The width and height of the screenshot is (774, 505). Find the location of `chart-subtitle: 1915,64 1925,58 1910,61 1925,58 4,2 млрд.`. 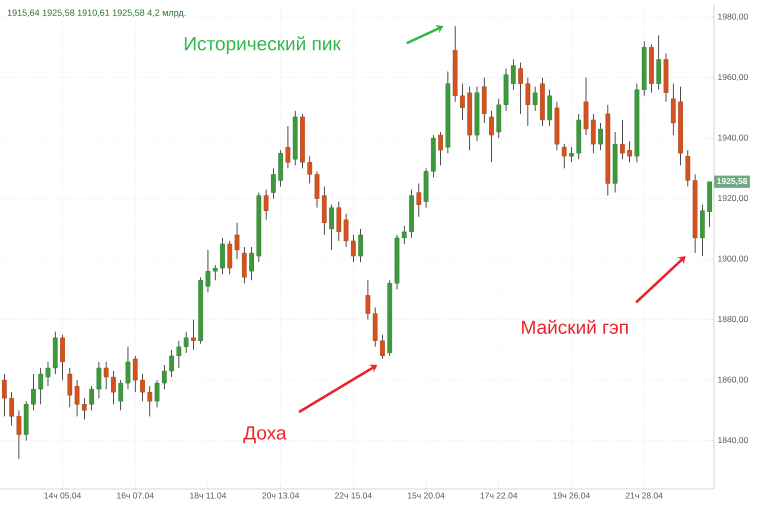

chart-subtitle: 1915,64 1925,58 1910,61 1925,58 4,2 млрд. is located at coordinates (97, 13).